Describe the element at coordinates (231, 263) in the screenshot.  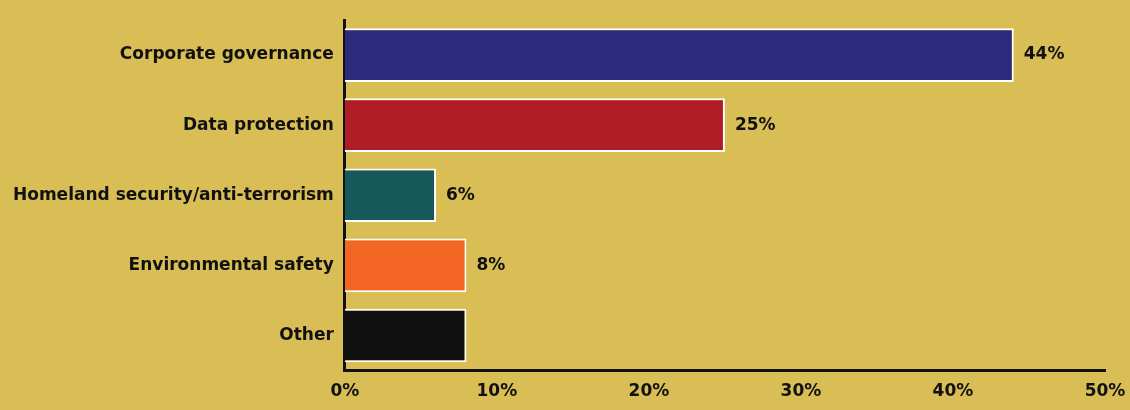
I see `y-tick-label: Environmental safety` at that location.